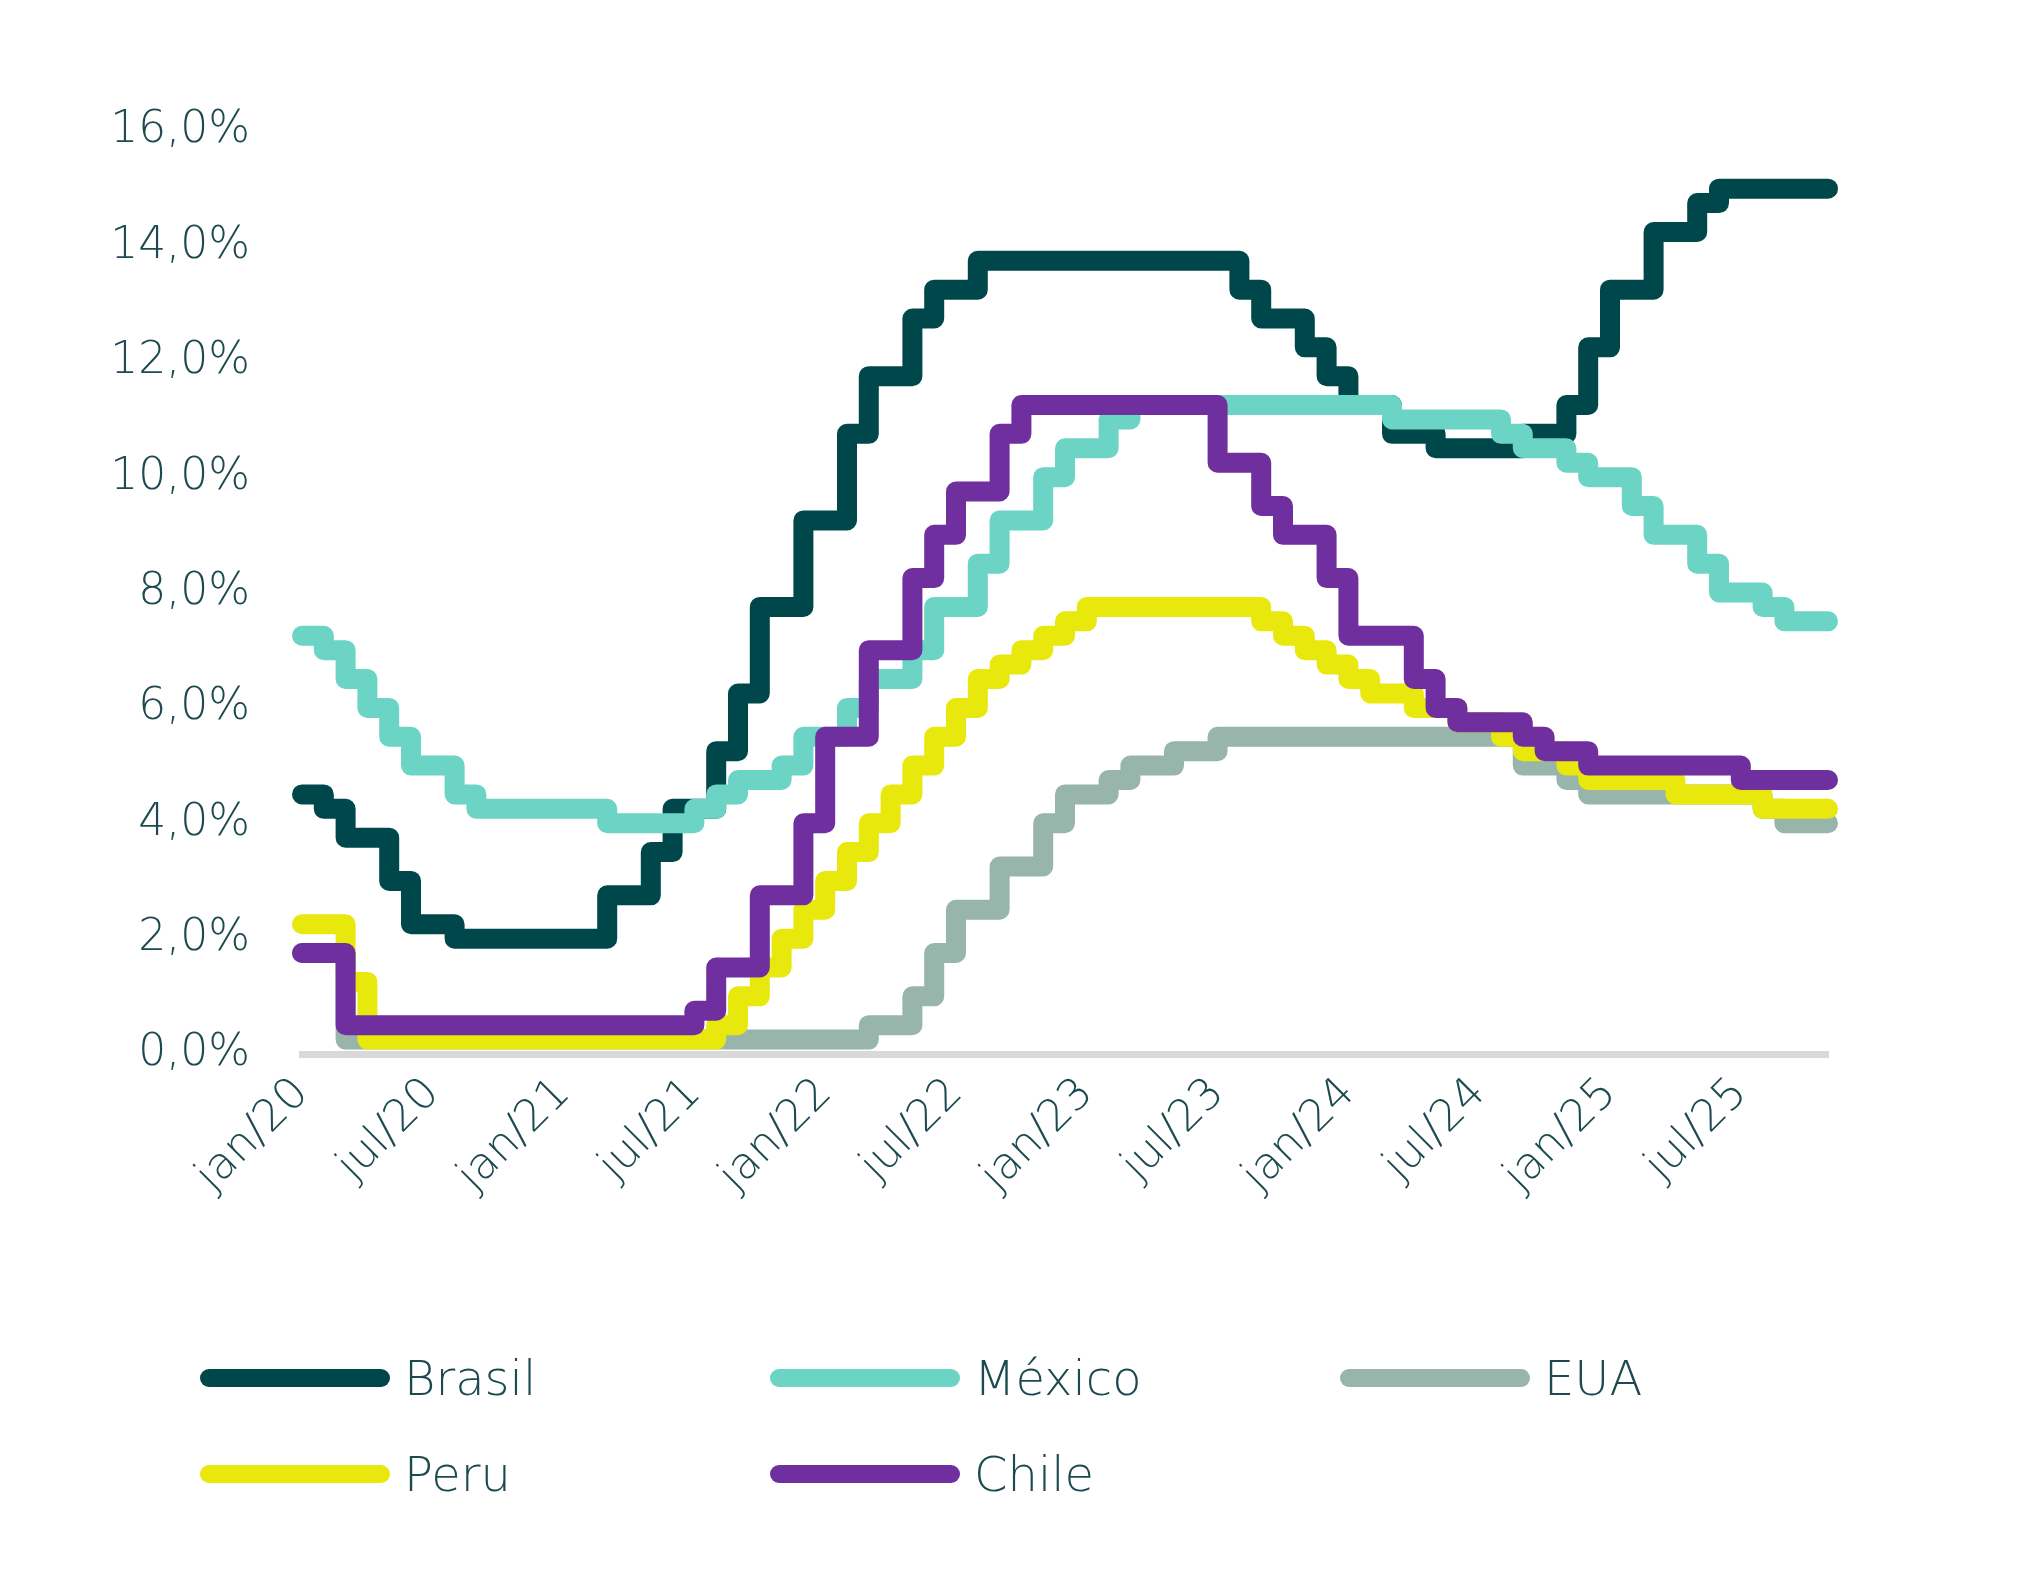  I want to click on y-tick-label: 12,0%, so click(180, 358).